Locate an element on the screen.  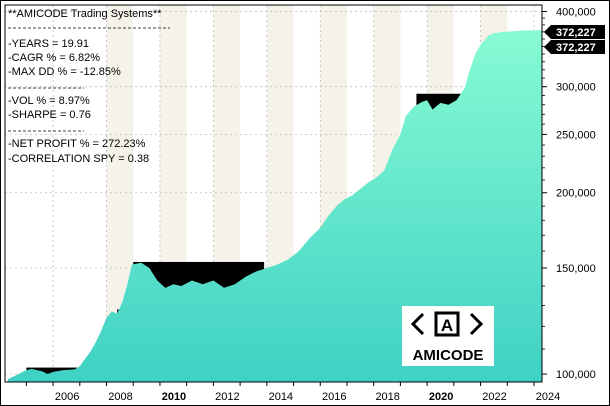
logo-glyph: A is located at coordinates (447, 325).